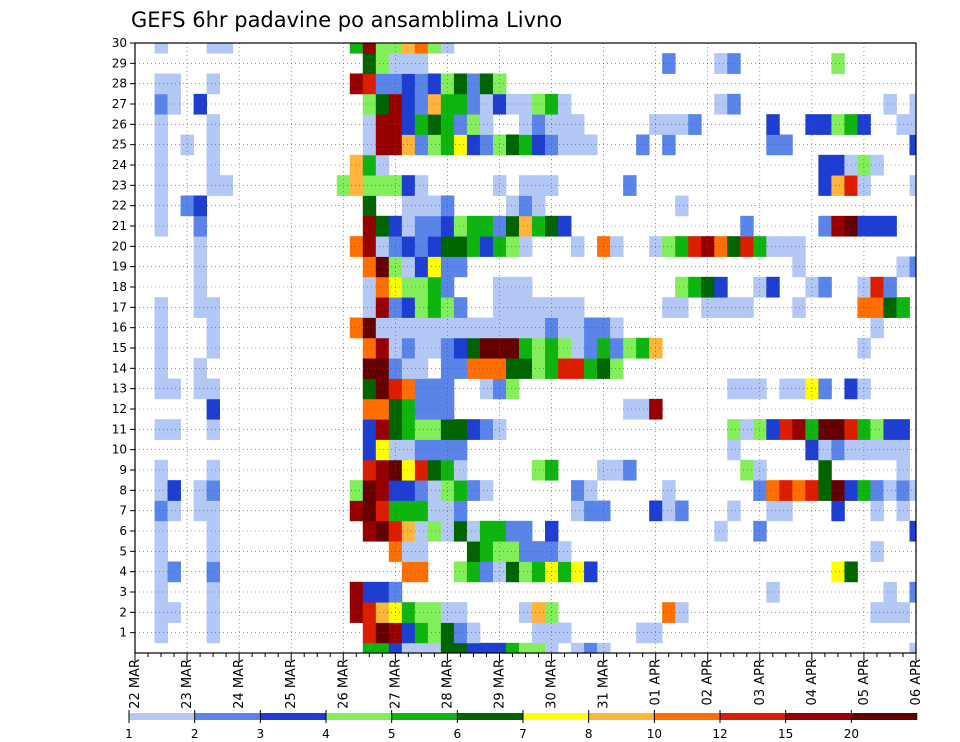 The image size is (960, 742). I want to click on y-tick-label: 18, so click(119, 287).